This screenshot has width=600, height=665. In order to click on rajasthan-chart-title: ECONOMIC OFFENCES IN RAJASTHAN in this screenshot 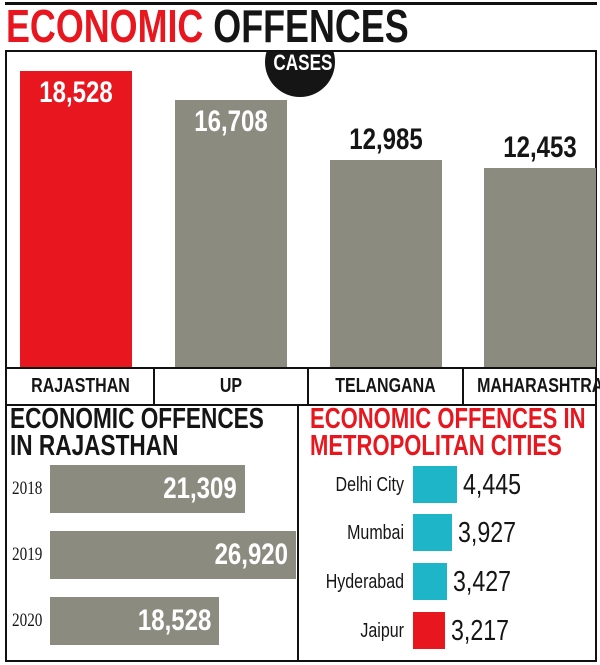, I will do `click(137, 432)`.